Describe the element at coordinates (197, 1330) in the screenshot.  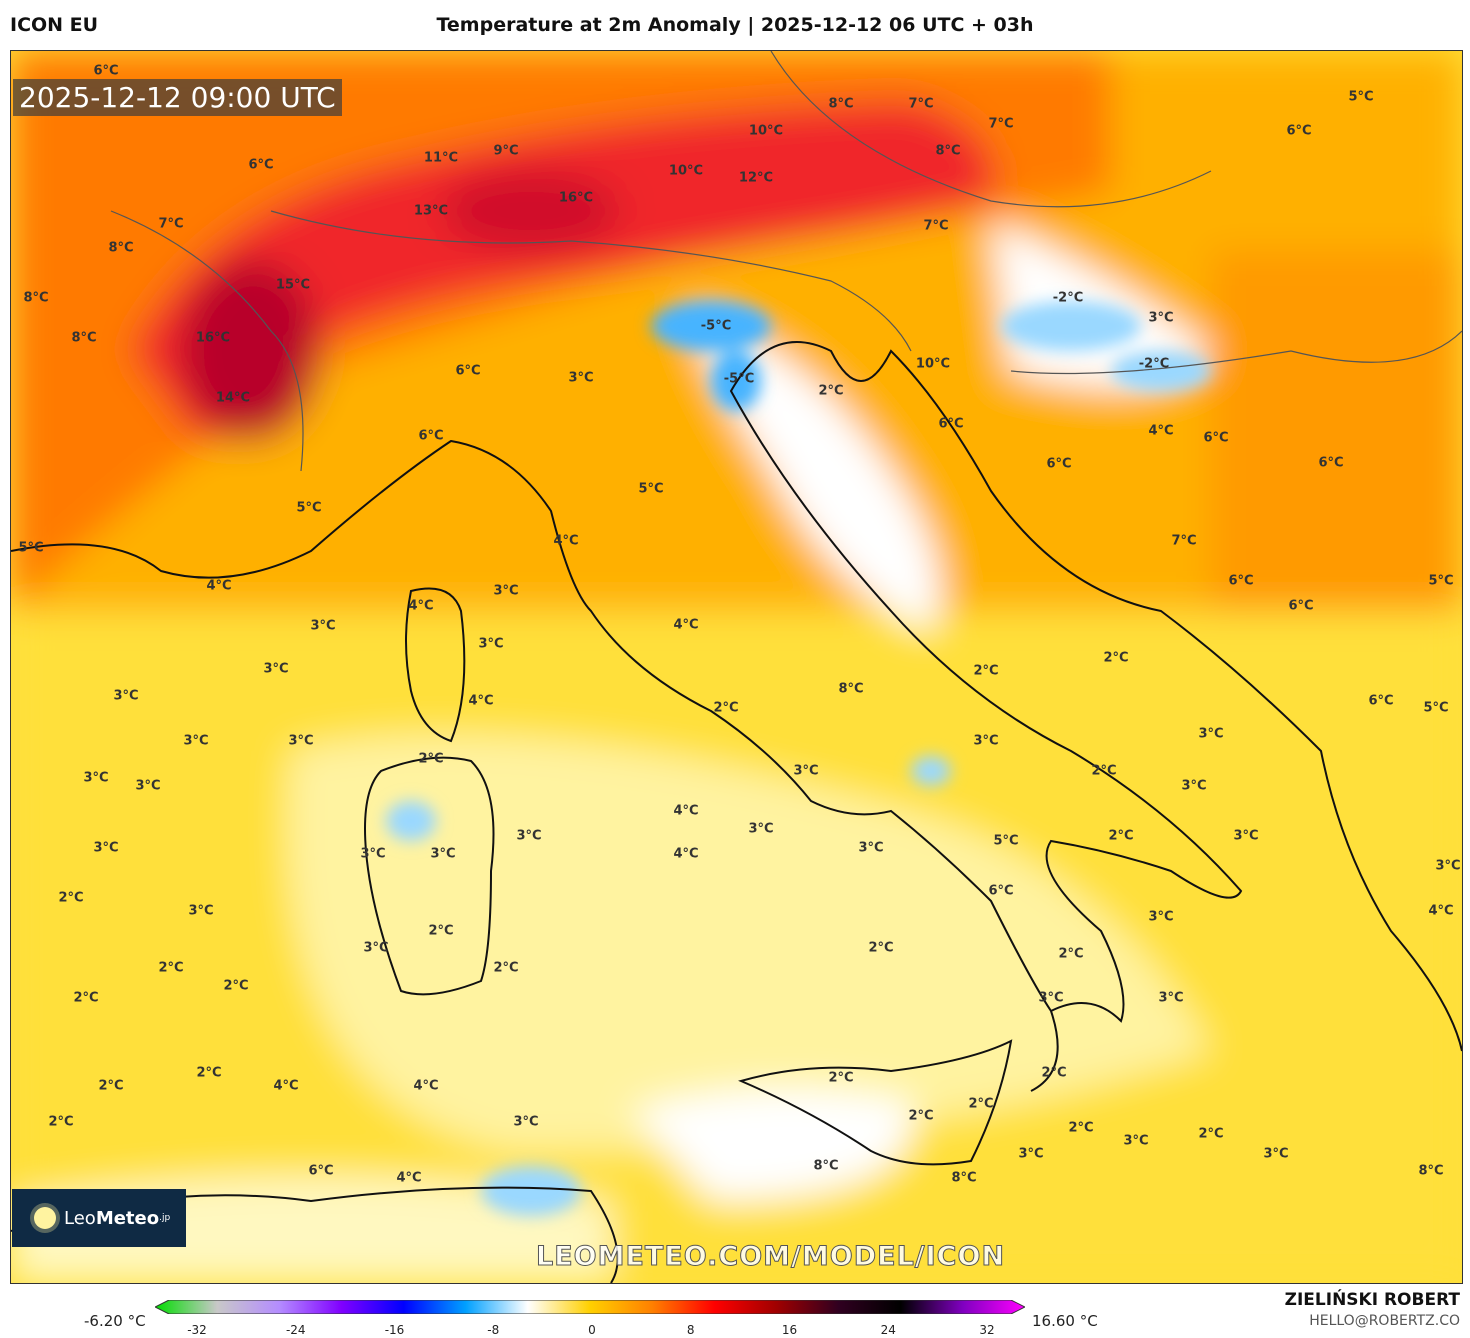
I see `colorbar-tick: -32` at that location.